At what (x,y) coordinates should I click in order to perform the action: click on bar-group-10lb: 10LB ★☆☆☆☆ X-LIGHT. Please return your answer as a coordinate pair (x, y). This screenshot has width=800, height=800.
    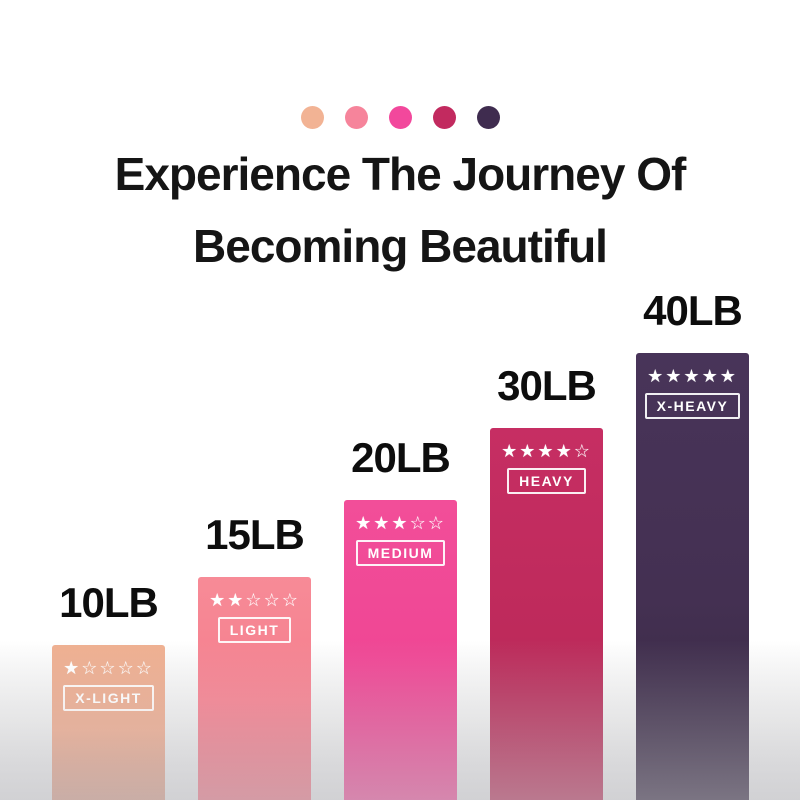
    Looking at the image, I should click on (108, 690).